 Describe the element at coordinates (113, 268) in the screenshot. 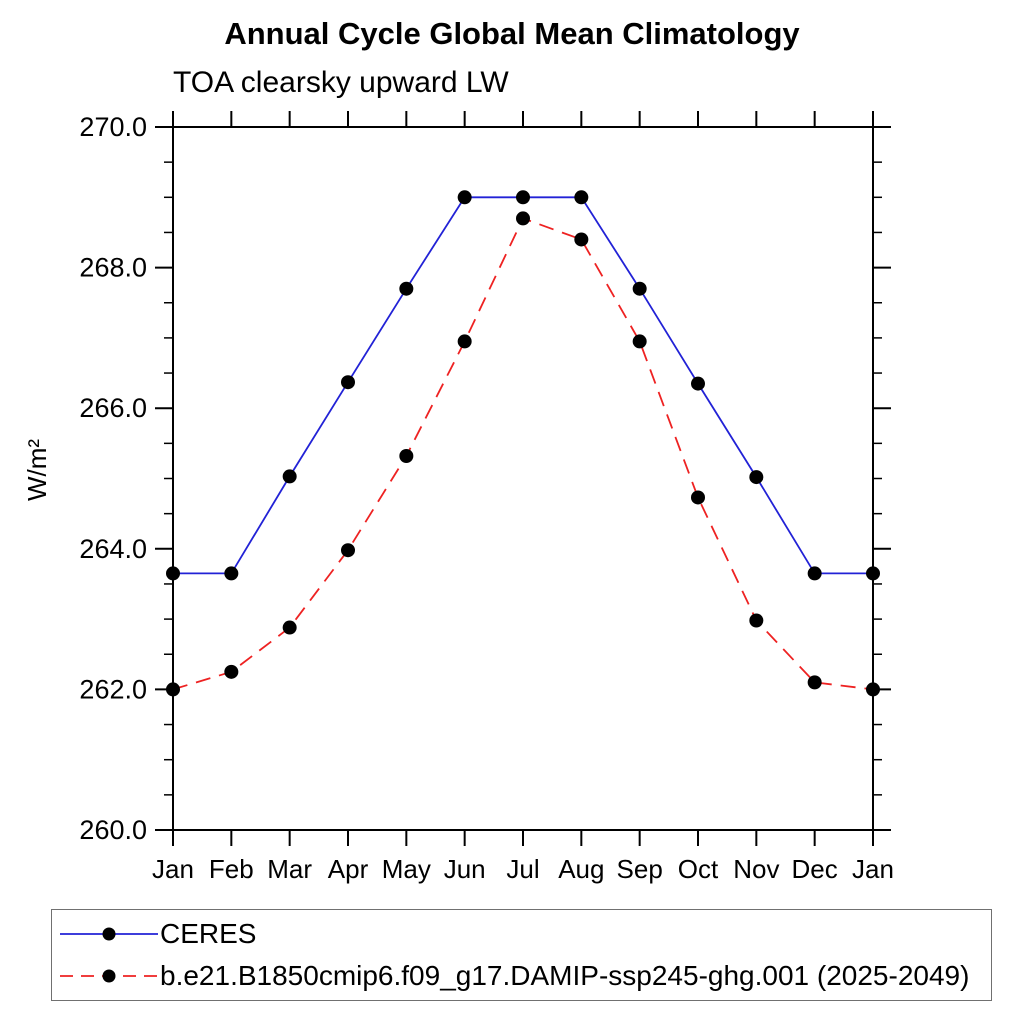

I see `y-tick-label: 268.0` at that location.